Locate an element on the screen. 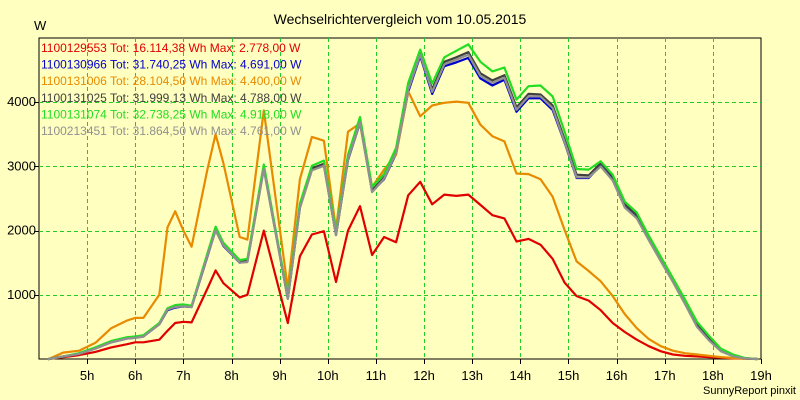 The image size is (800, 400). x-tick-label: 8h is located at coordinates (231, 375).